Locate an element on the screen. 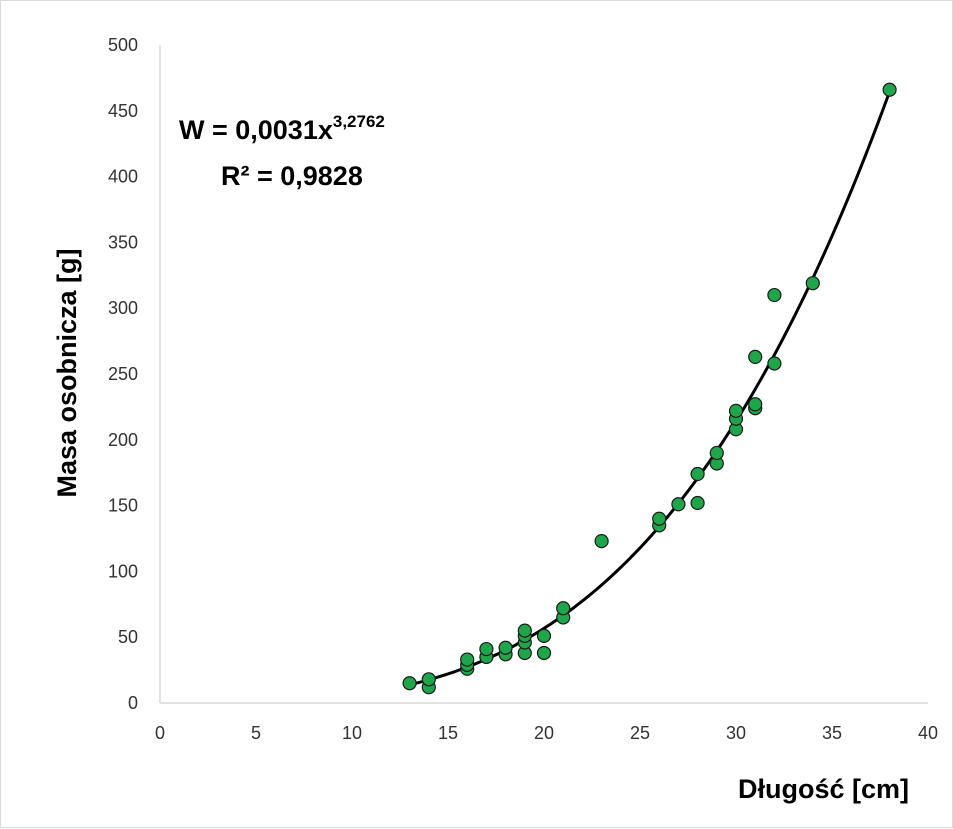  y-tick-labels: 0 50 100 150 200 250 300 350 400 450 500 is located at coordinates (123, 374).